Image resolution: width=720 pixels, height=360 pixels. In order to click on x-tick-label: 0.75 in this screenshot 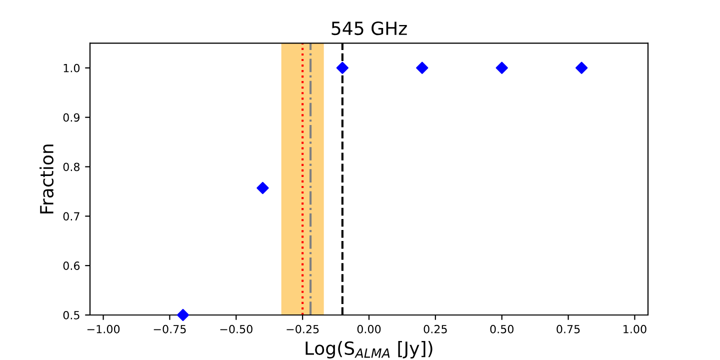, I will do `click(568, 329)`.